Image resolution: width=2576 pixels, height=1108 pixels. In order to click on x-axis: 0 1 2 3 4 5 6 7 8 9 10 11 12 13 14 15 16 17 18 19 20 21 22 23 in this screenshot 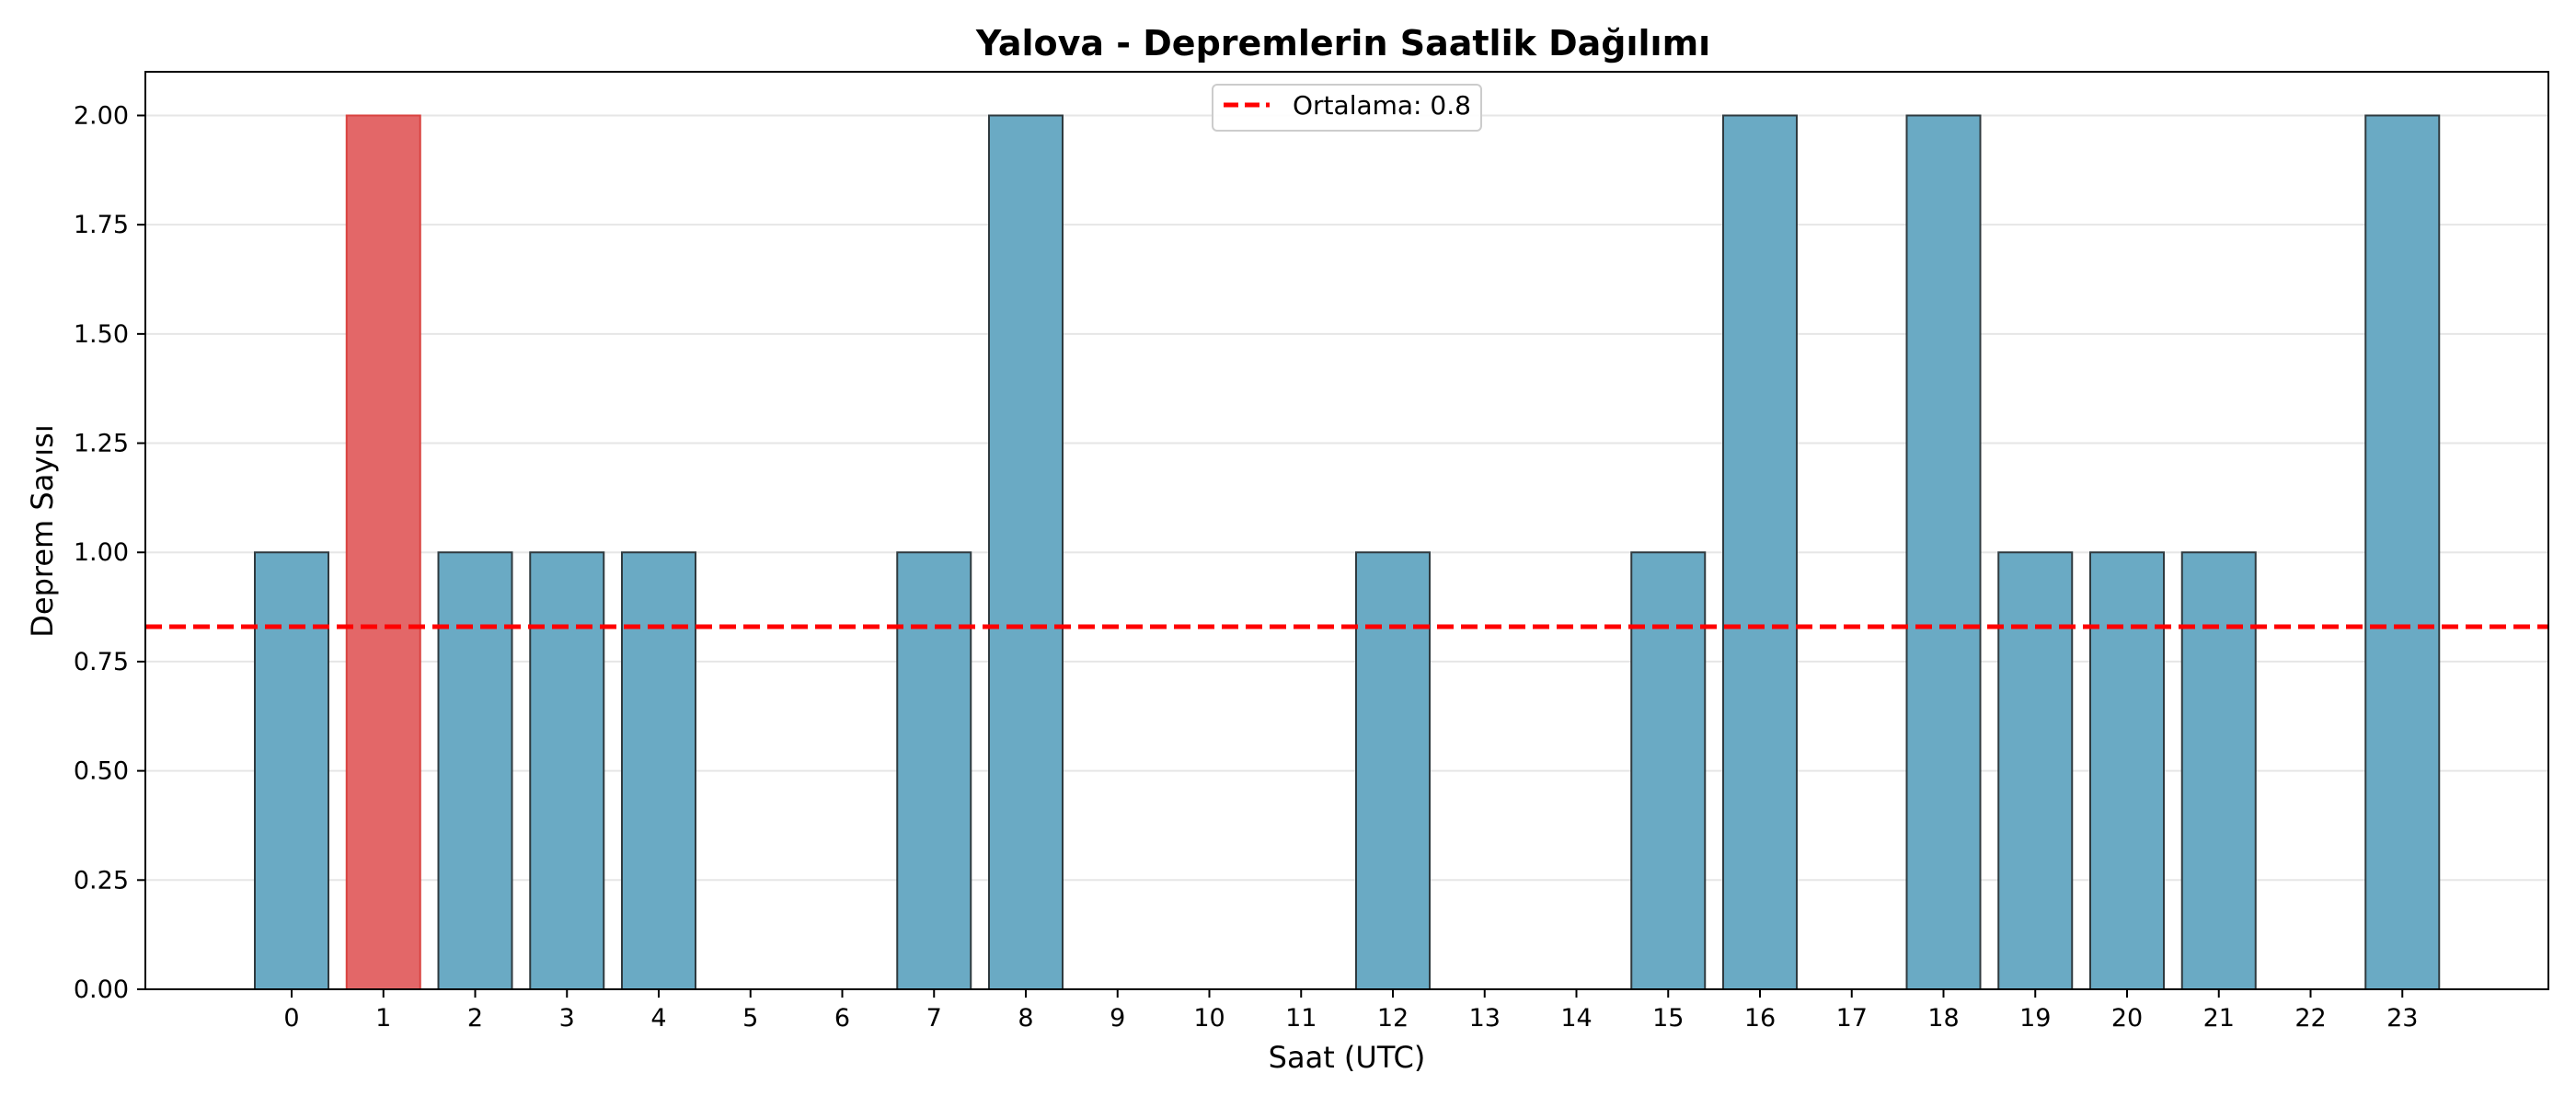, I will do `click(1350, 1011)`.